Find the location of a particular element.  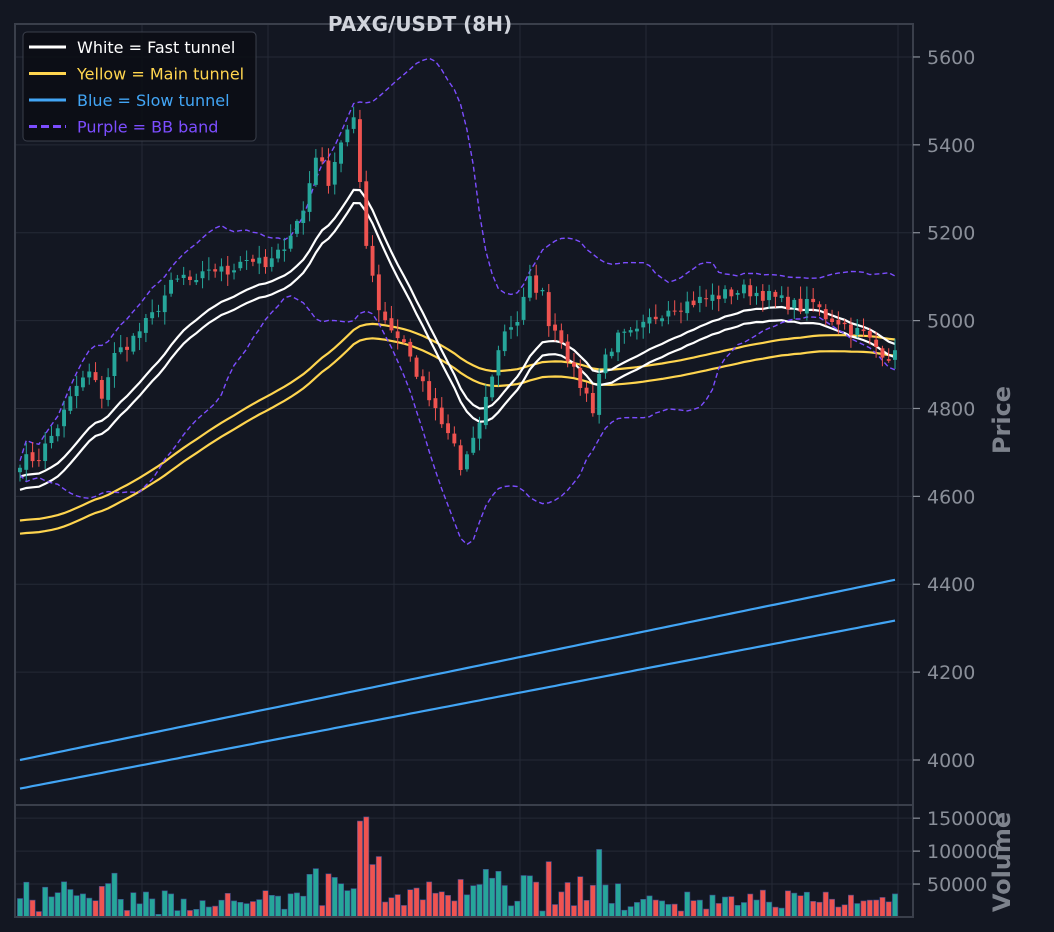

price-tick-label: 4000 is located at coordinates (951, 761).